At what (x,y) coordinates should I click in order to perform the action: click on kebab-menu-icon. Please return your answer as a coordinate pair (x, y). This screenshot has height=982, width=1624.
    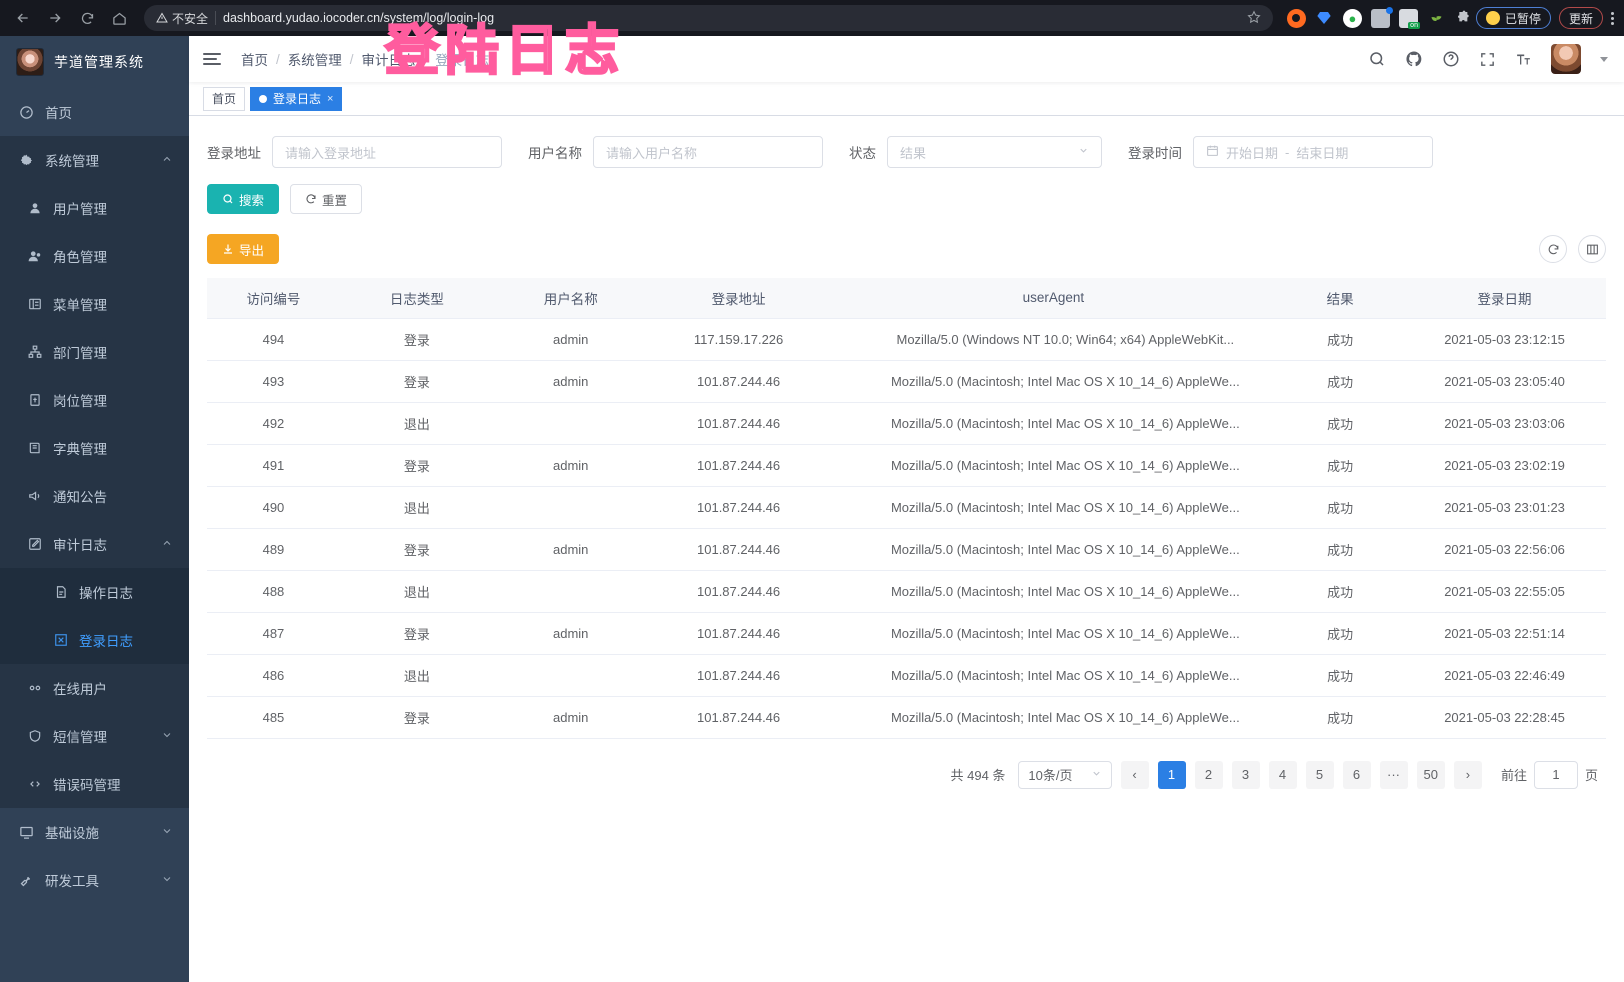
    Looking at the image, I should click on (1612, 18).